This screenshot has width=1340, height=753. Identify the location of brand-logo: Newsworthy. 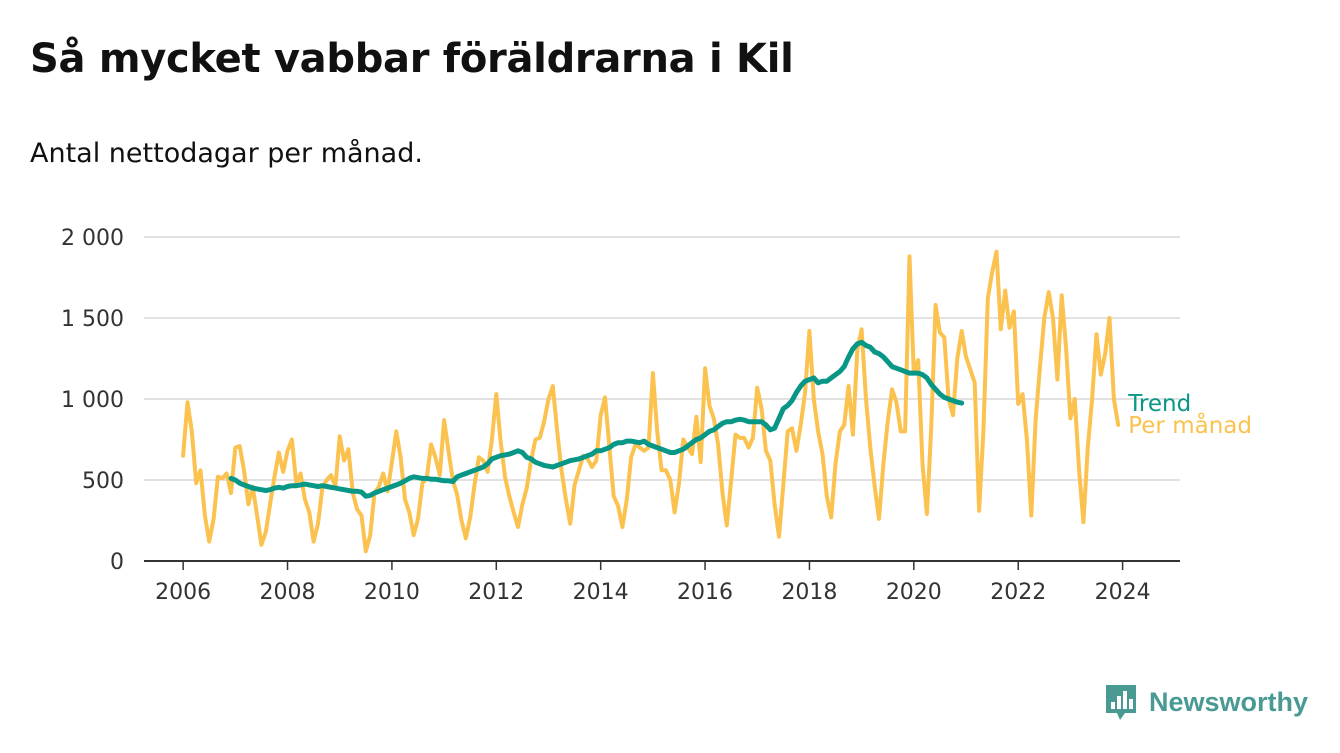
(1205, 702).